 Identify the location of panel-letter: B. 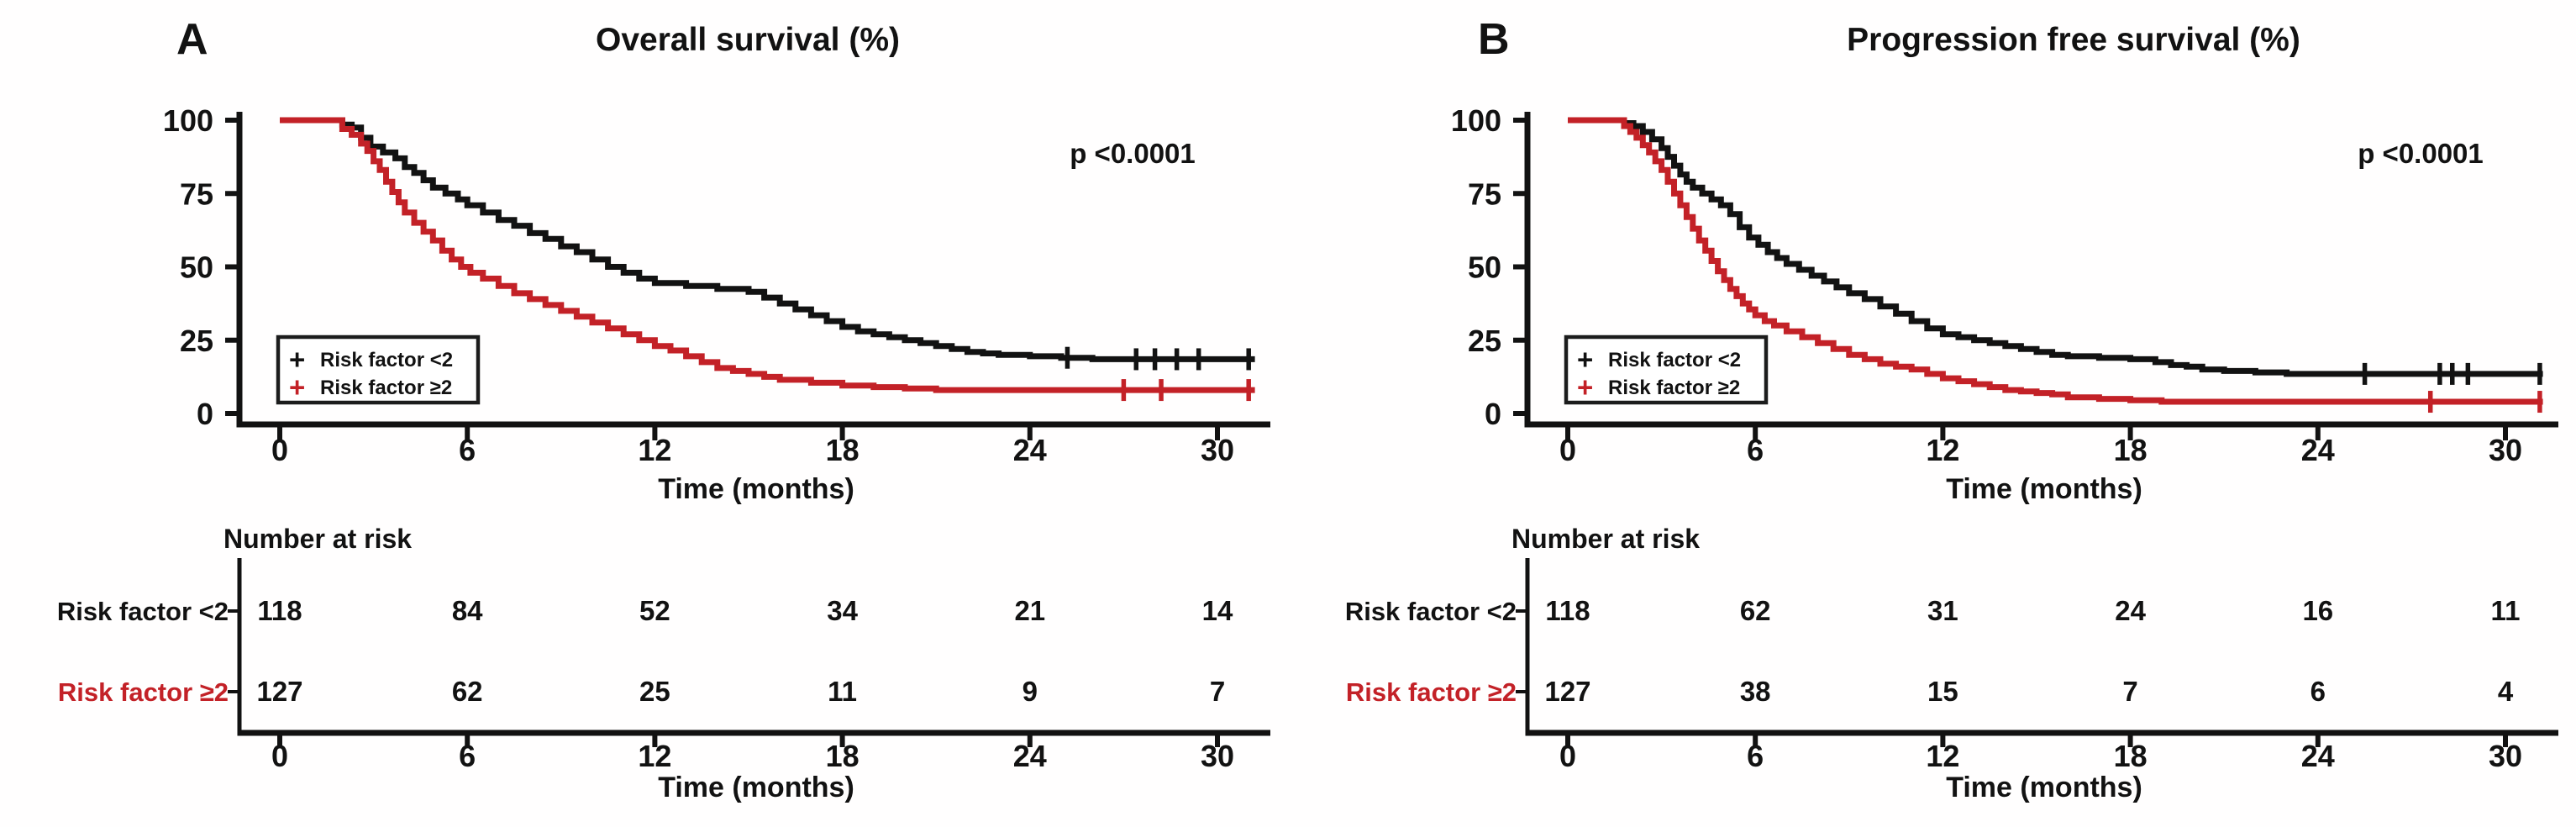
(1494, 39).